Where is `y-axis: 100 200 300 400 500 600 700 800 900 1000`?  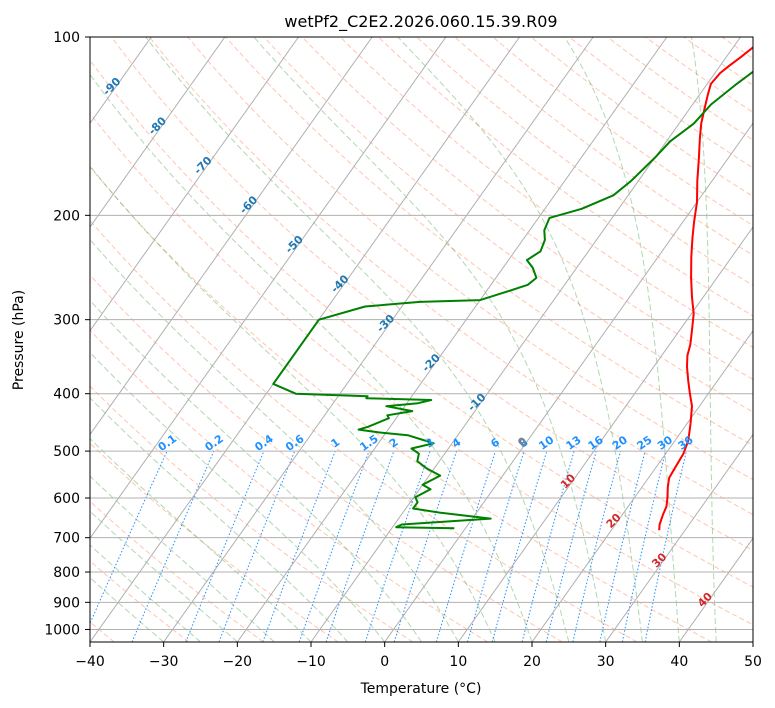
y-axis: 100 200 300 400 500 600 700 800 900 1000 is located at coordinates (67, 334).